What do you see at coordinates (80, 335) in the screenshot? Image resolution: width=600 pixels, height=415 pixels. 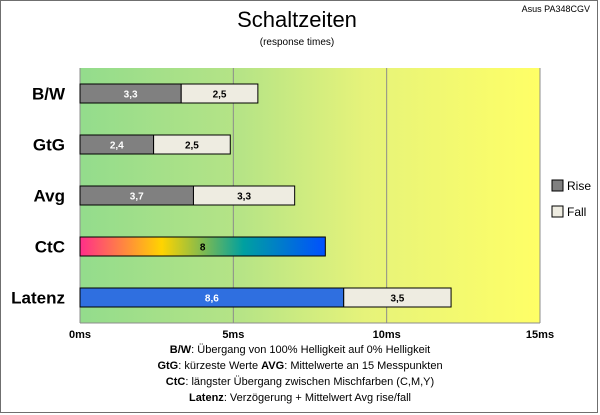 I see `x-tick-label: 0ms` at bounding box center [80, 335].